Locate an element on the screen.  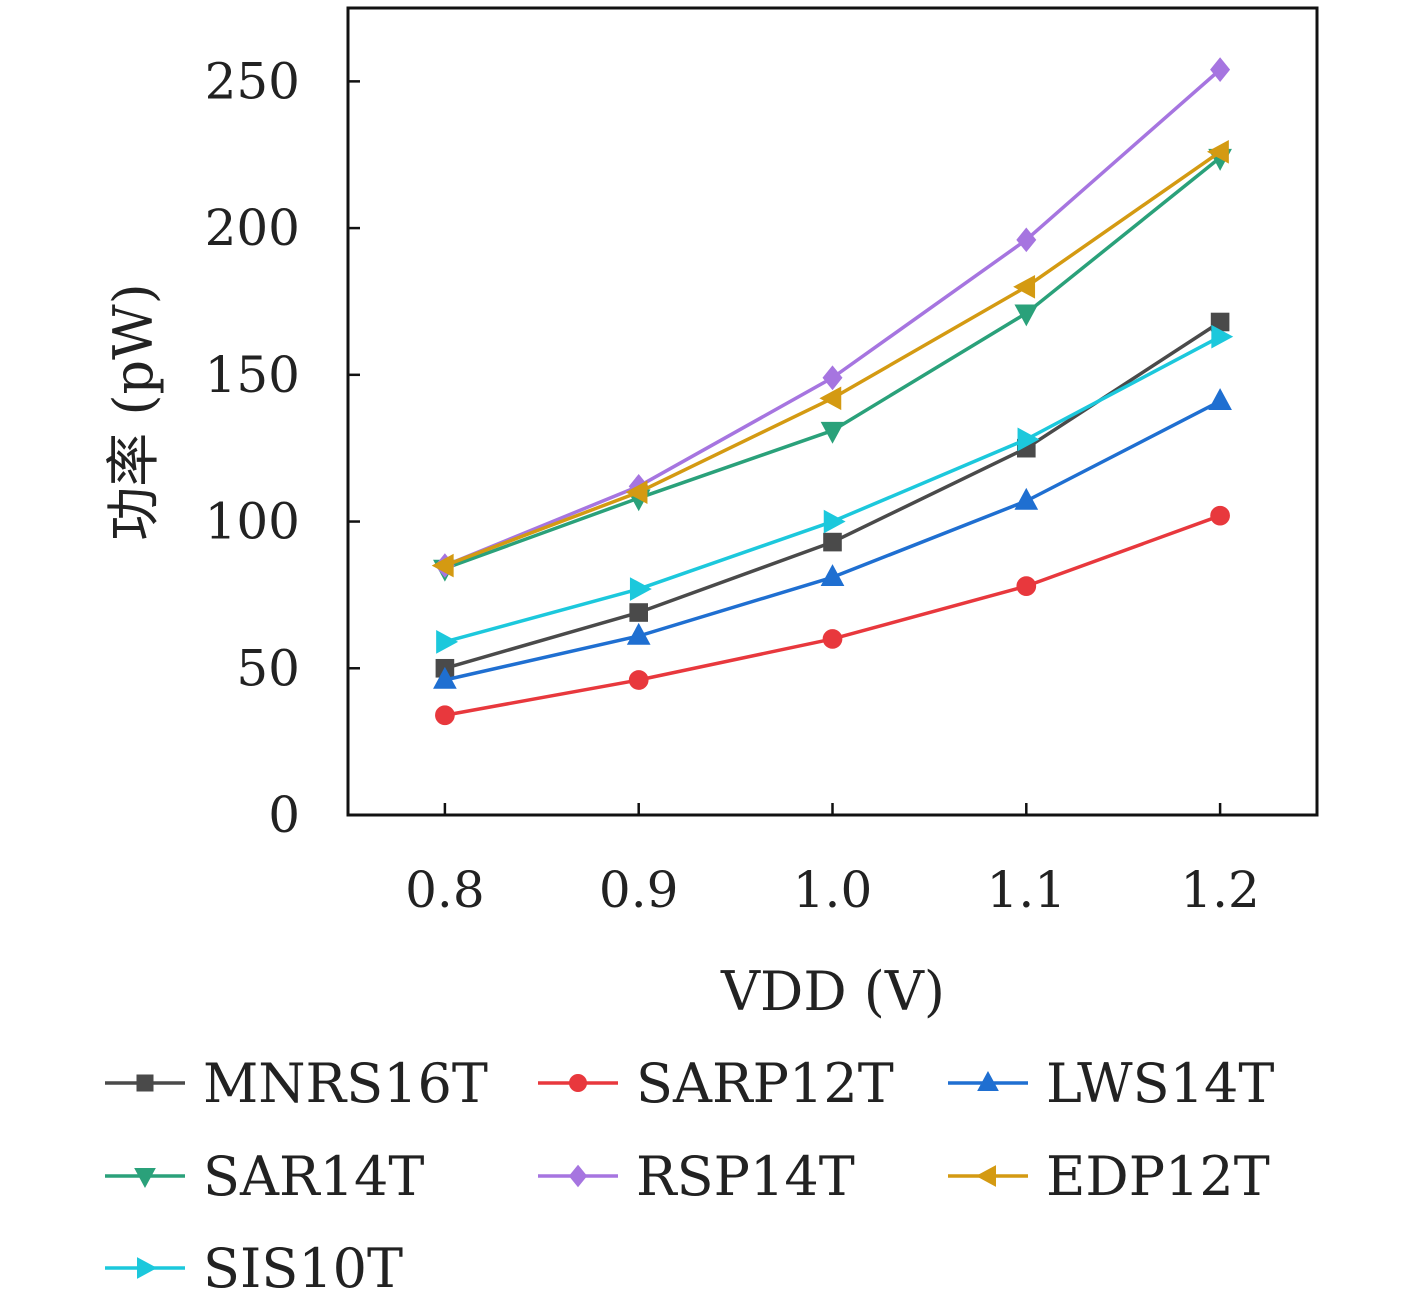
legend-label-rsp14t: RSP14T is located at coordinates (745, 1176).